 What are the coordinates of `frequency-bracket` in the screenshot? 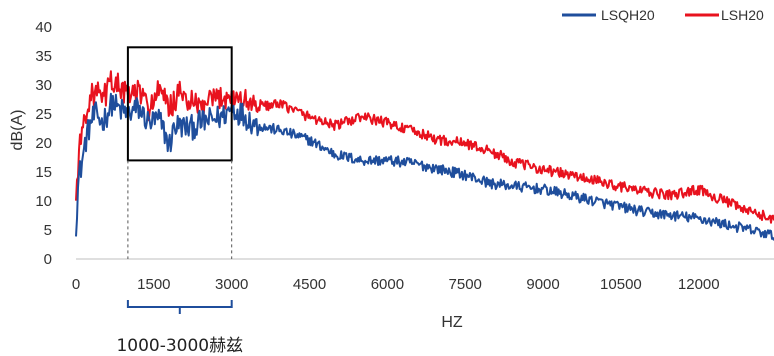 It's located at (179, 307).